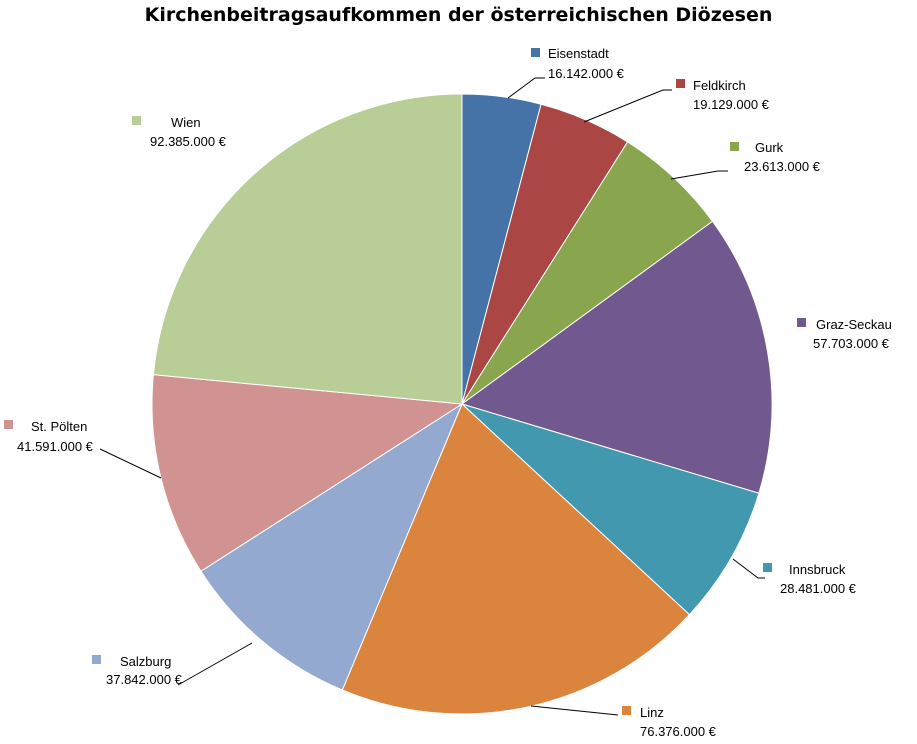 The height and width of the screenshot is (744, 917). What do you see at coordinates (96, 659) in the screenshot?
I see `label-marker-salzburg` at bounding box center [96, 659].